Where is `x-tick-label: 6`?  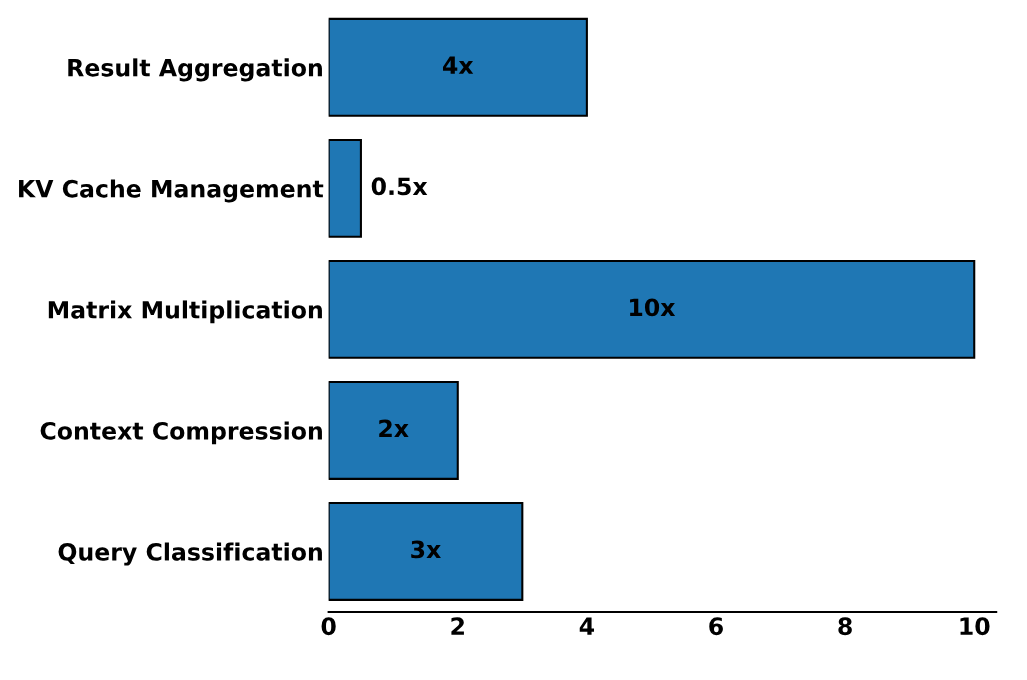
x-tick-label: 6 is located at coordinates (716, 626).